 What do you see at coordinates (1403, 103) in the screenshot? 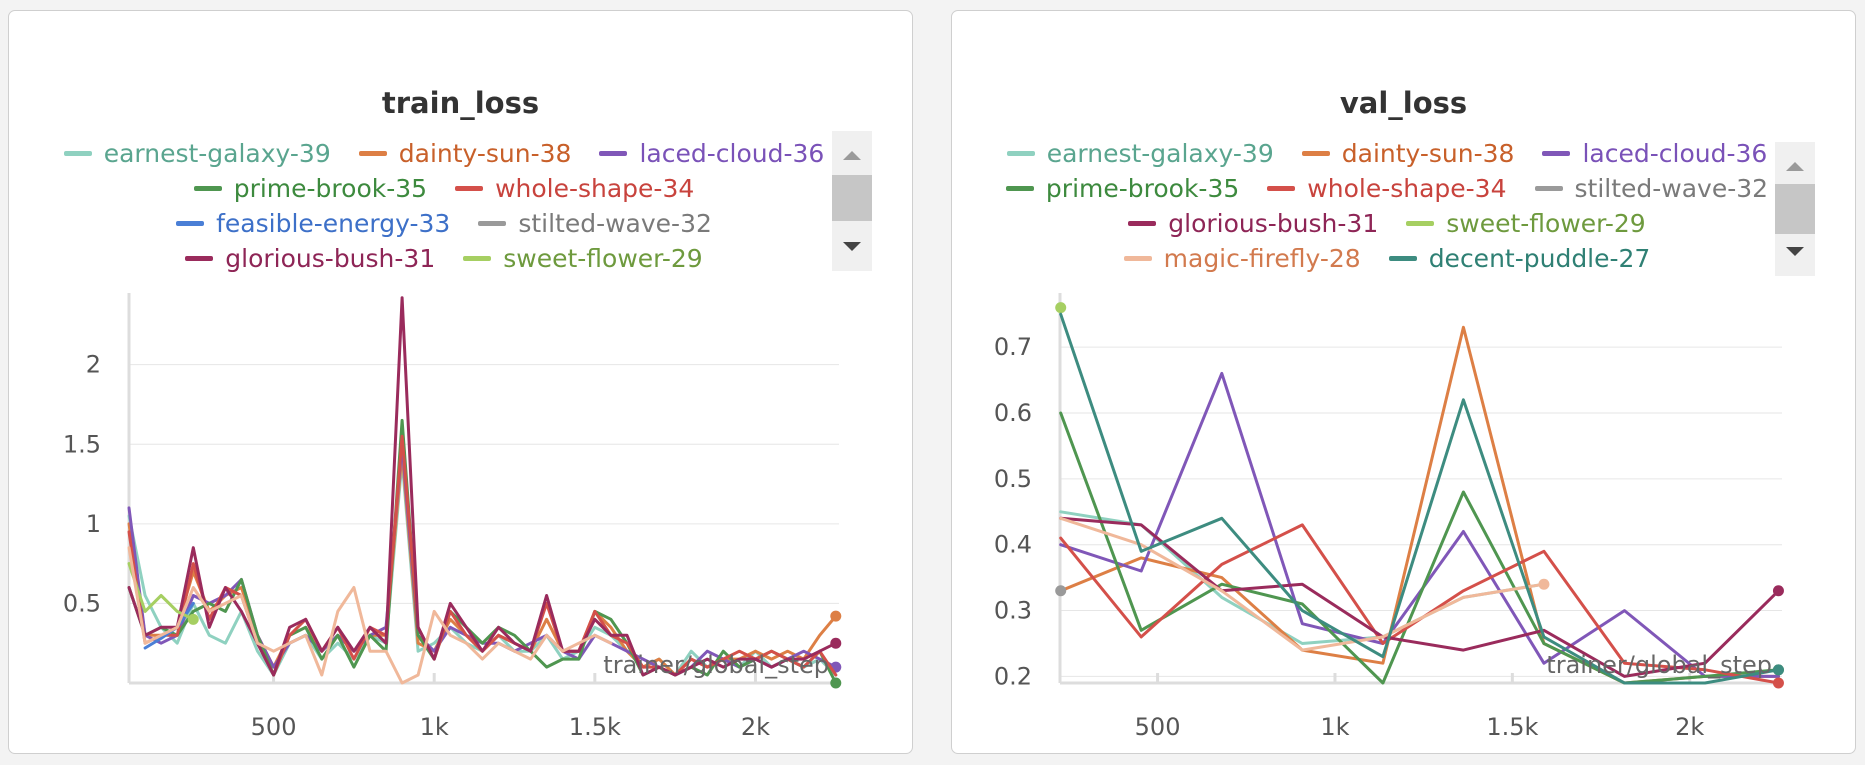
I see `chart-title: val_loss` at bounding box center [1403, 103].